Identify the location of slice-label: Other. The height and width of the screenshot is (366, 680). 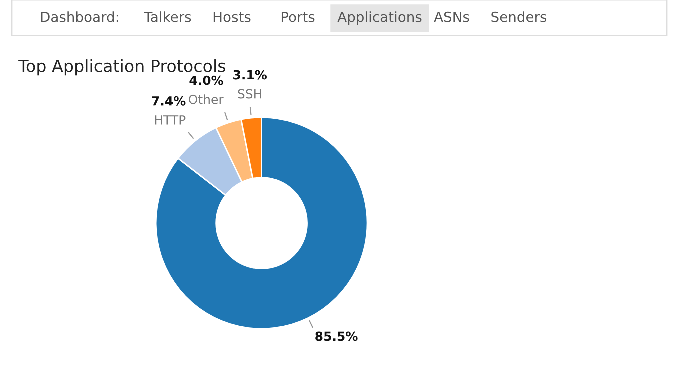
(206, 99).